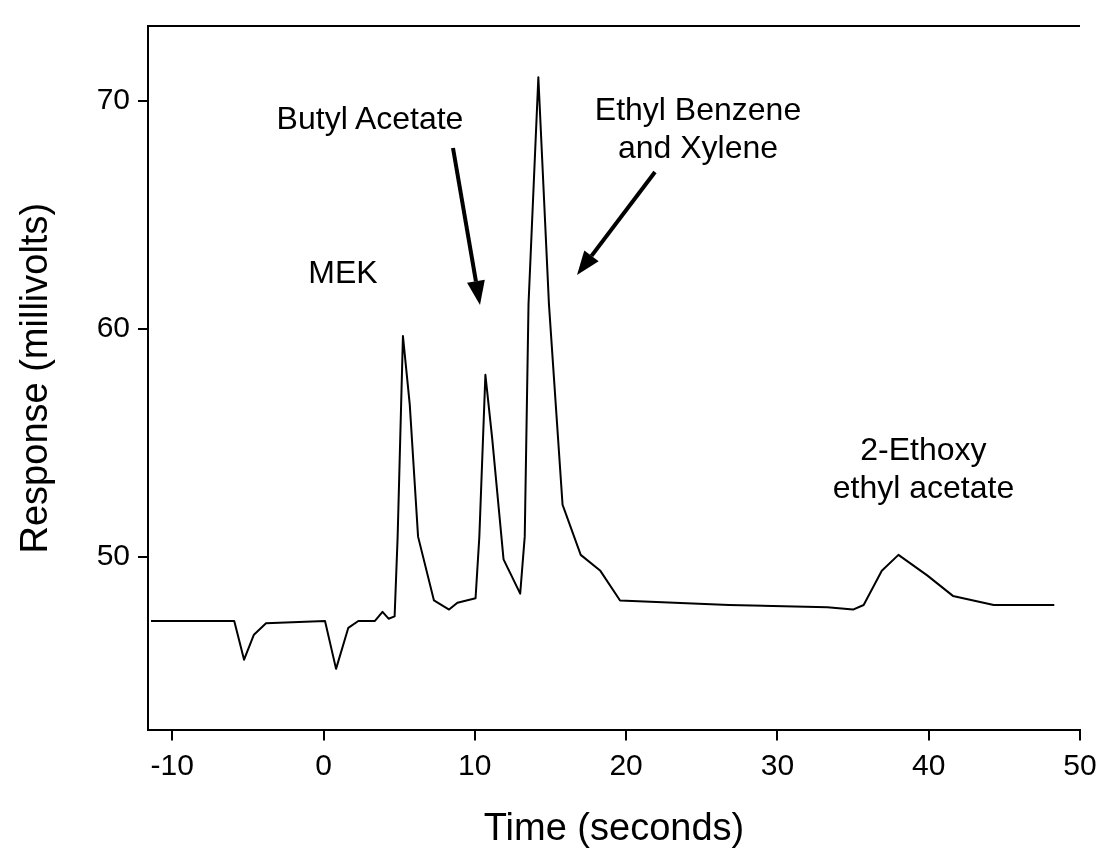  I want to click on annotation: Butyl Acetate, so click(370, 117).